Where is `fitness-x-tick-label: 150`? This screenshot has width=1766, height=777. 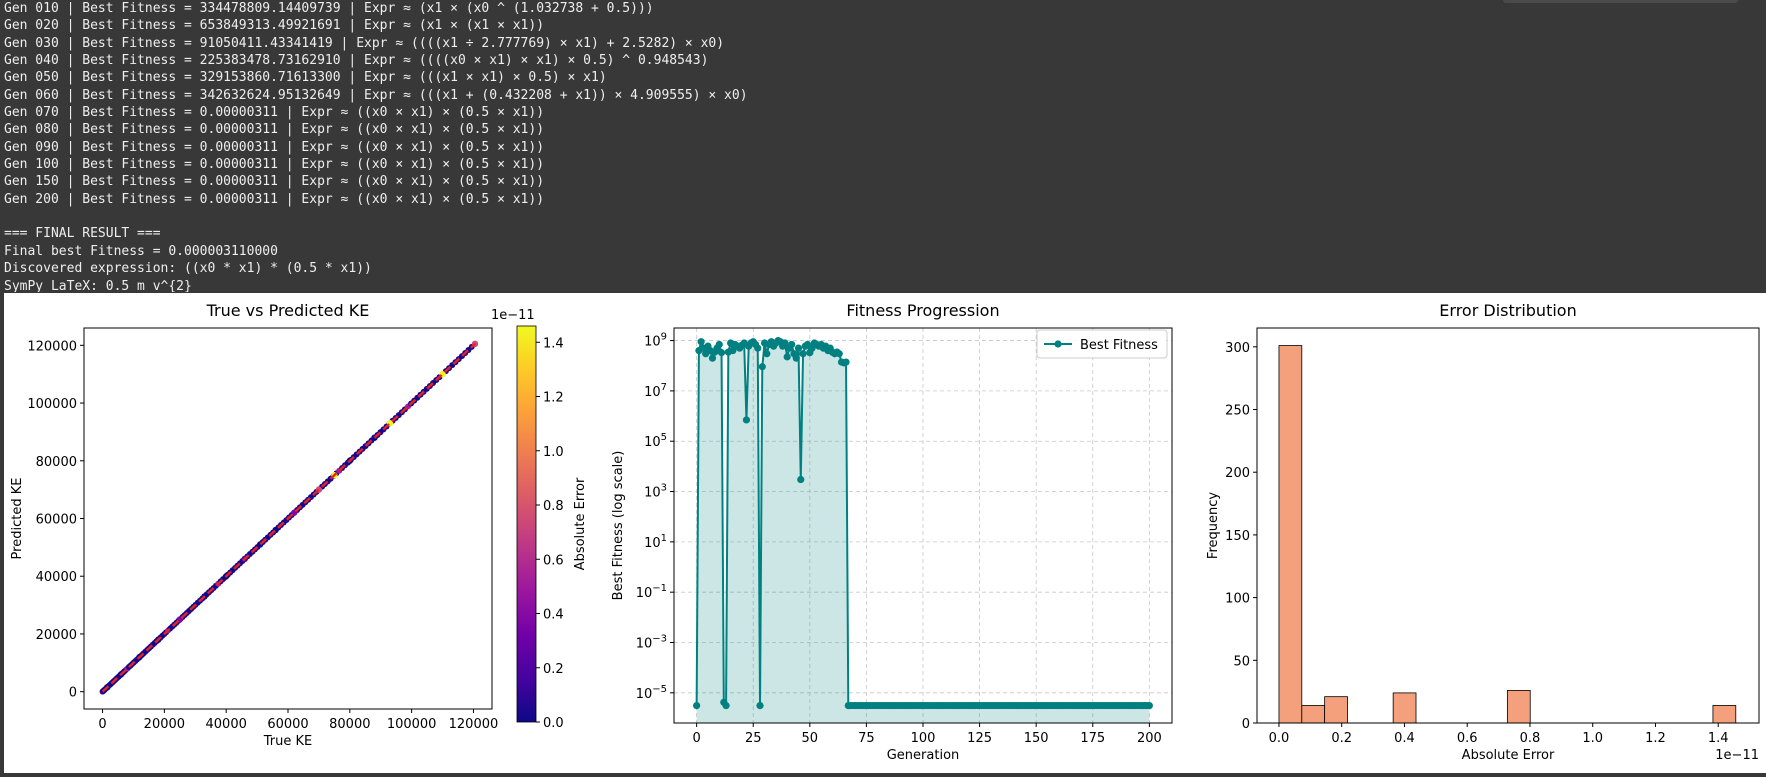
fitness-x-tick-label: 150 is located at coordinates (1036, 738).